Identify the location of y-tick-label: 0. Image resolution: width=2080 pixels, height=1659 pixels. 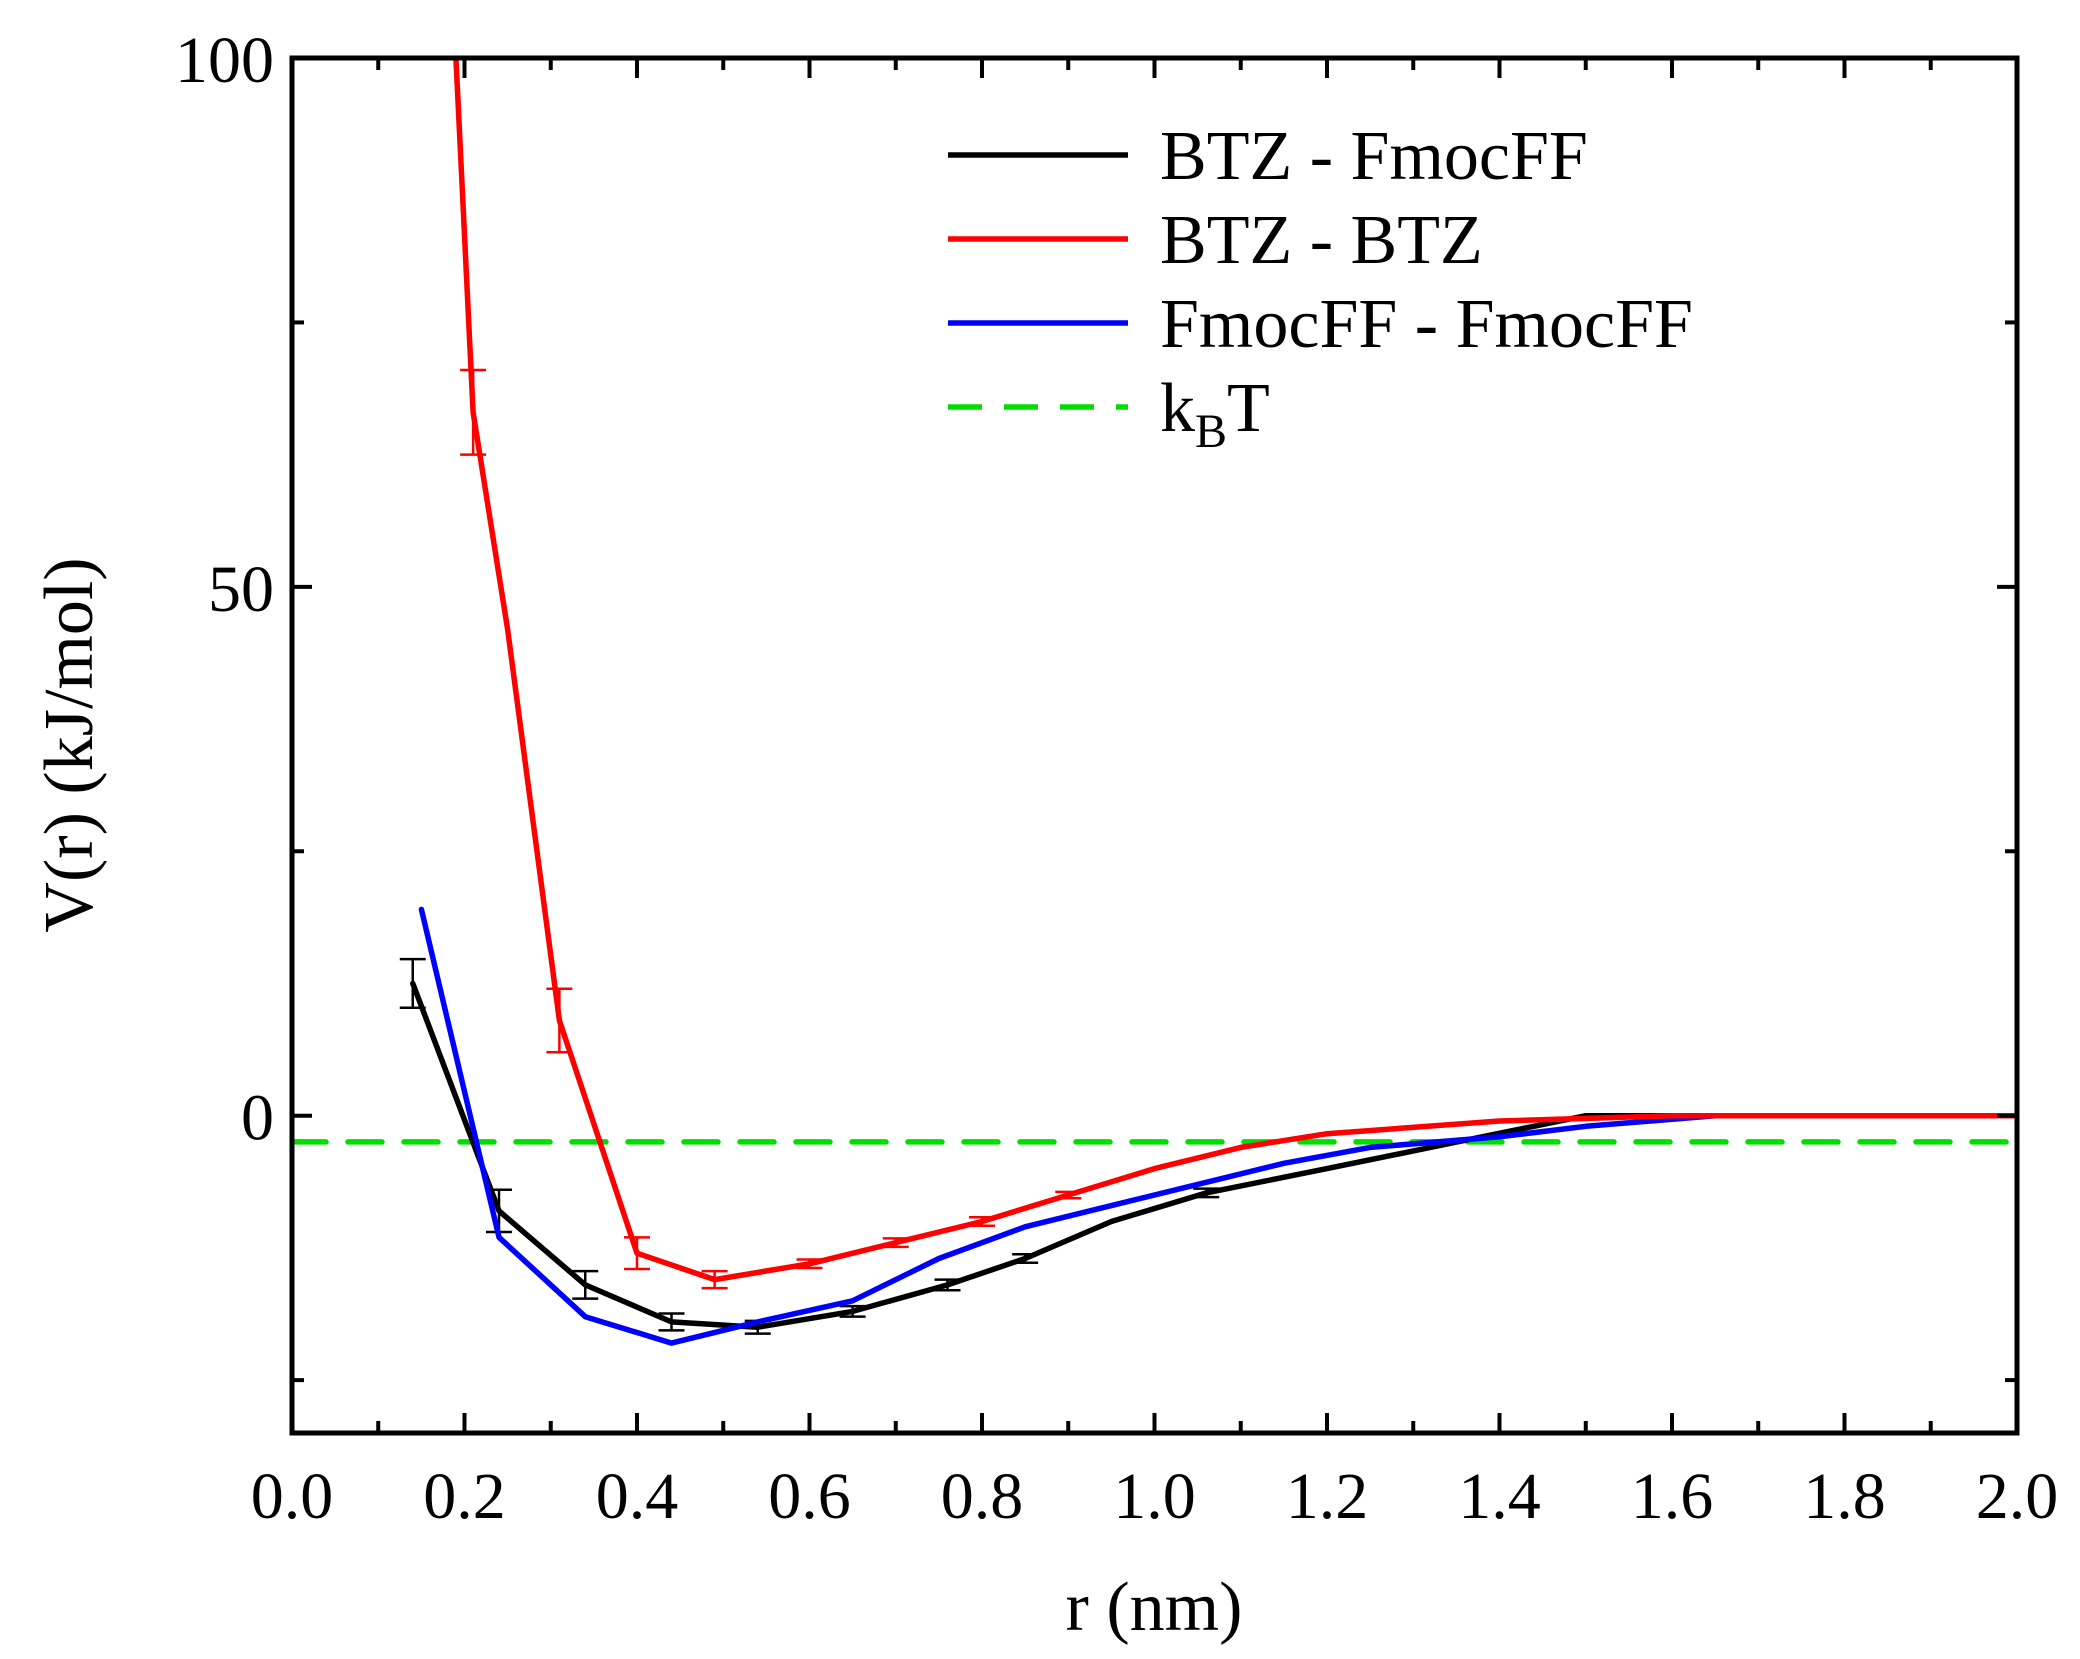
(257, 1118).